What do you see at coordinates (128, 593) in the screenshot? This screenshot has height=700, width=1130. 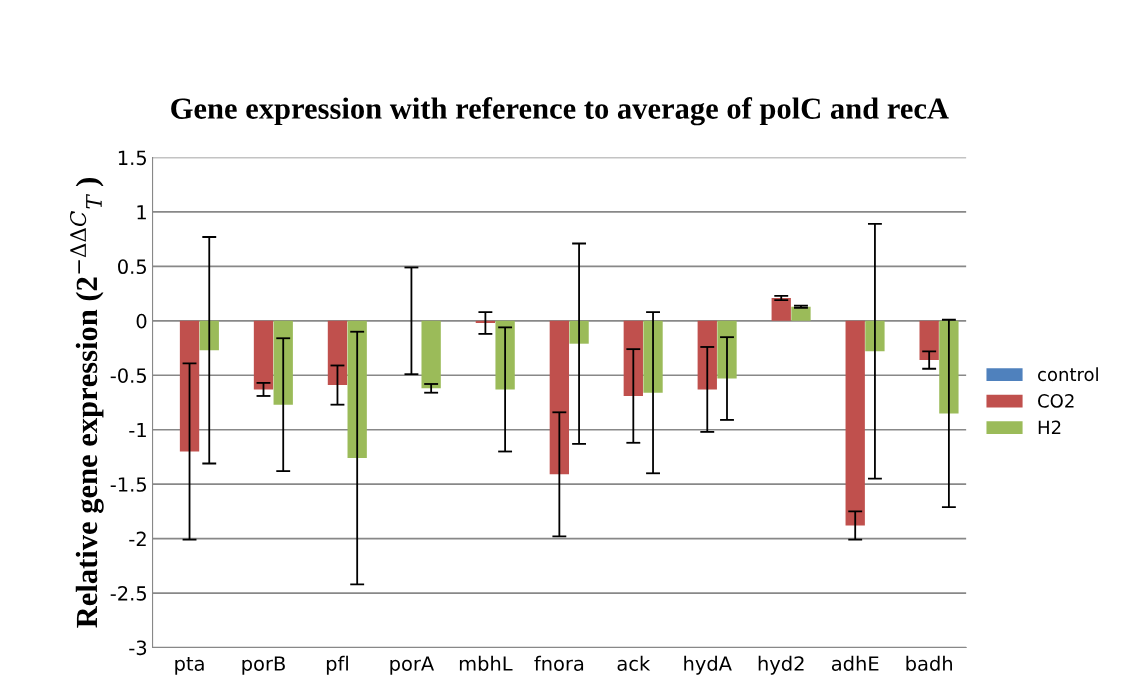 I see `y-tick-label: -2.5` at bounding box center [128, 593].